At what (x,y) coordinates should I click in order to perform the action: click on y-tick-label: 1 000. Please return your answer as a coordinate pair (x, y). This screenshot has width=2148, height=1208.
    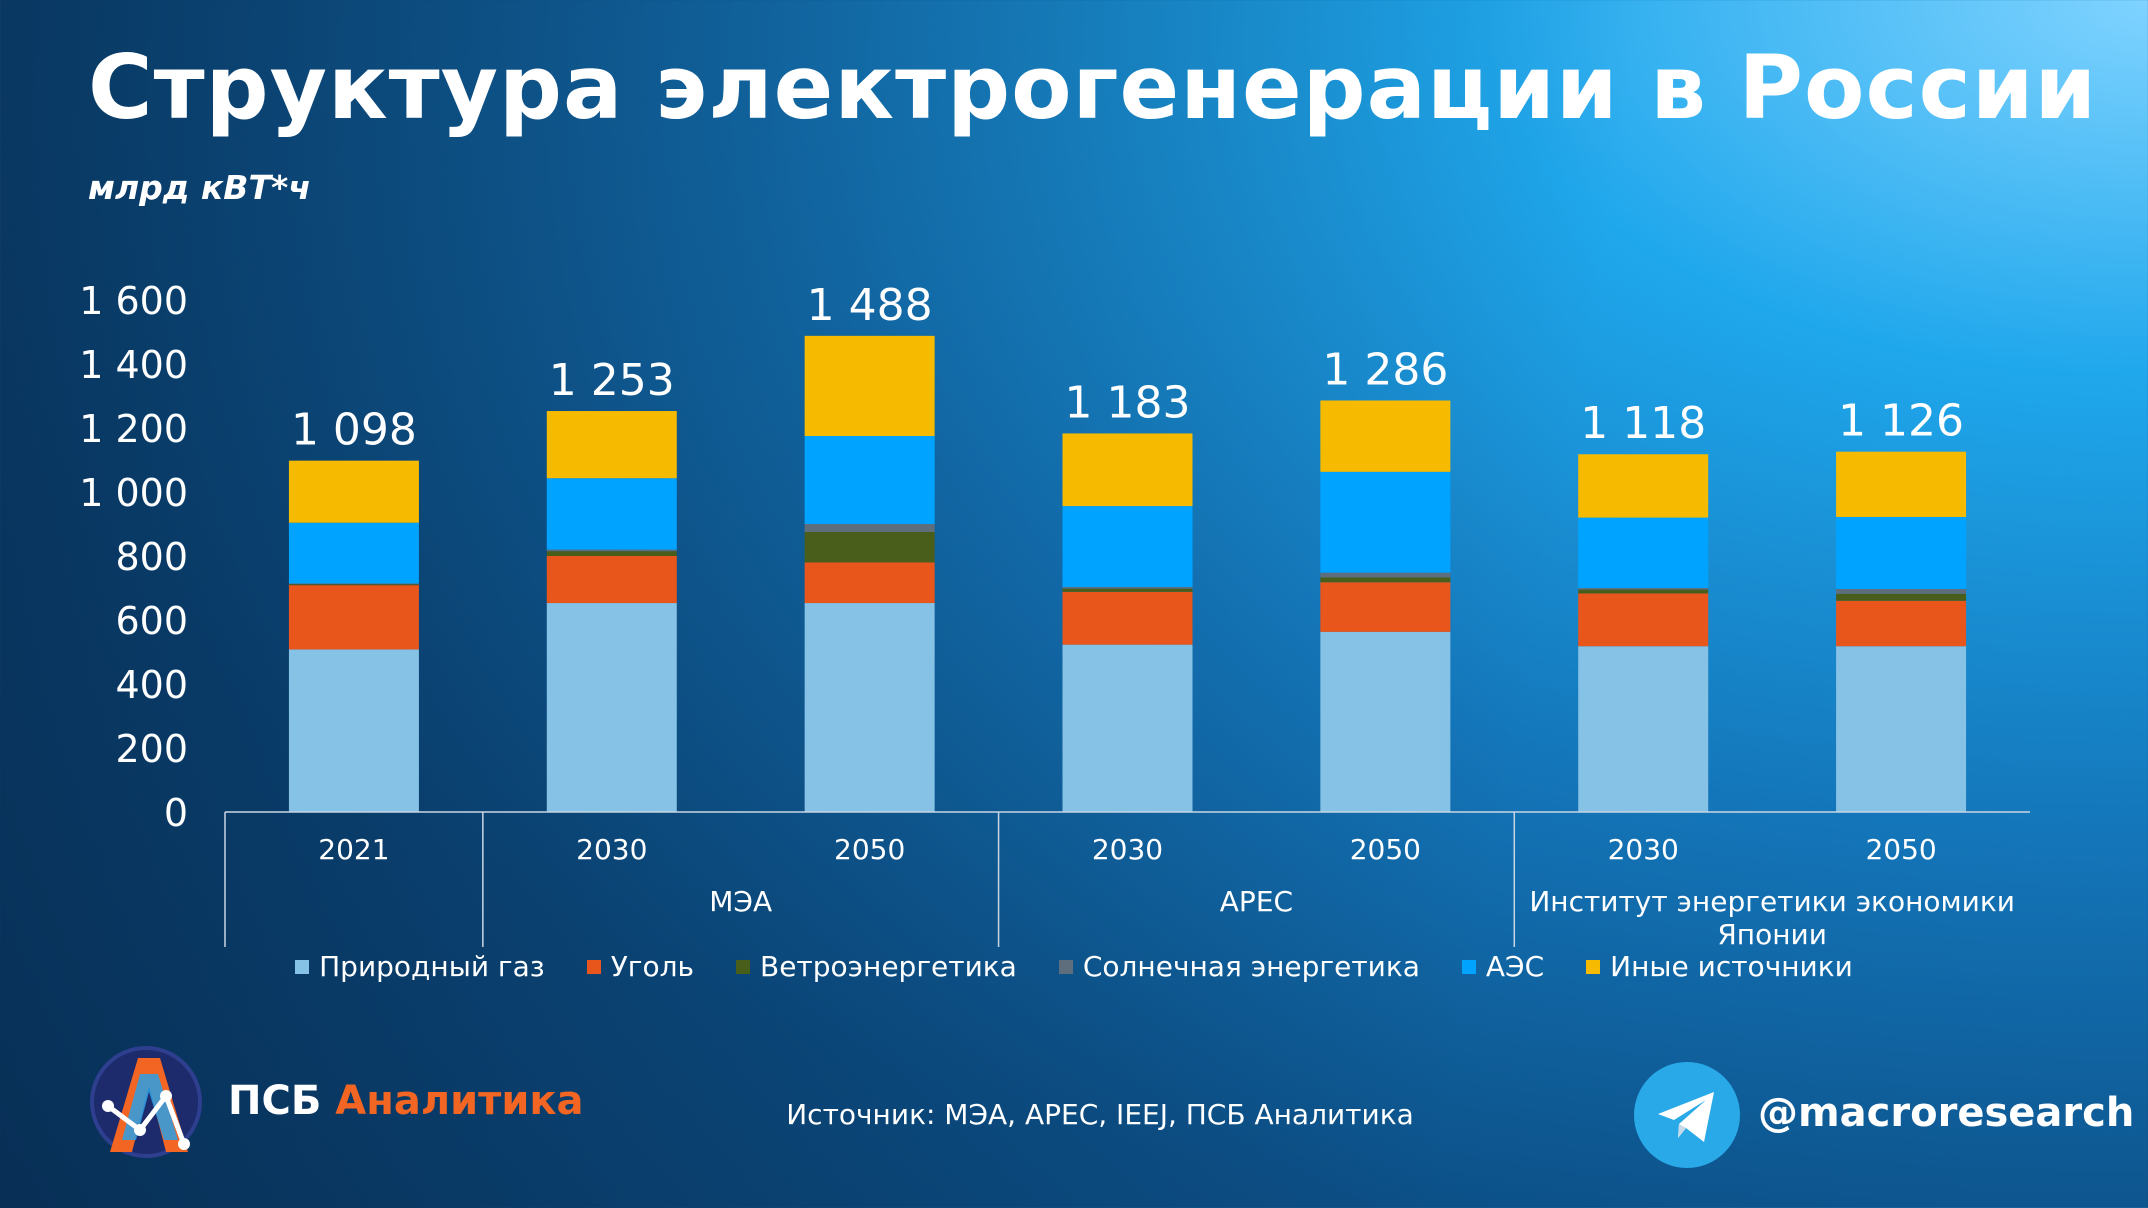
    Looking at the image, I should click on (133, 493).